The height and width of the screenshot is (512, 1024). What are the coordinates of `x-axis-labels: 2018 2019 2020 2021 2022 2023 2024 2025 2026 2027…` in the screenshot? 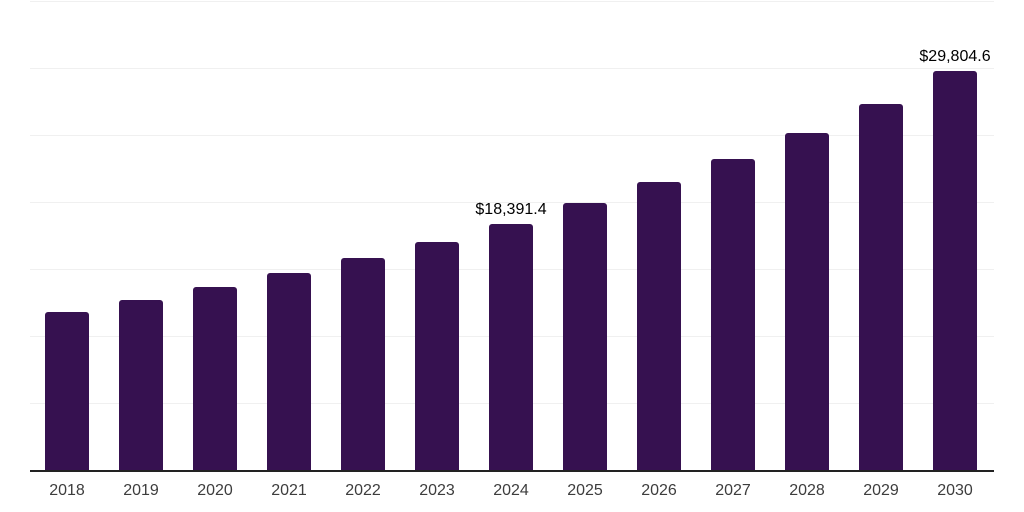 It's located at (512, 491).